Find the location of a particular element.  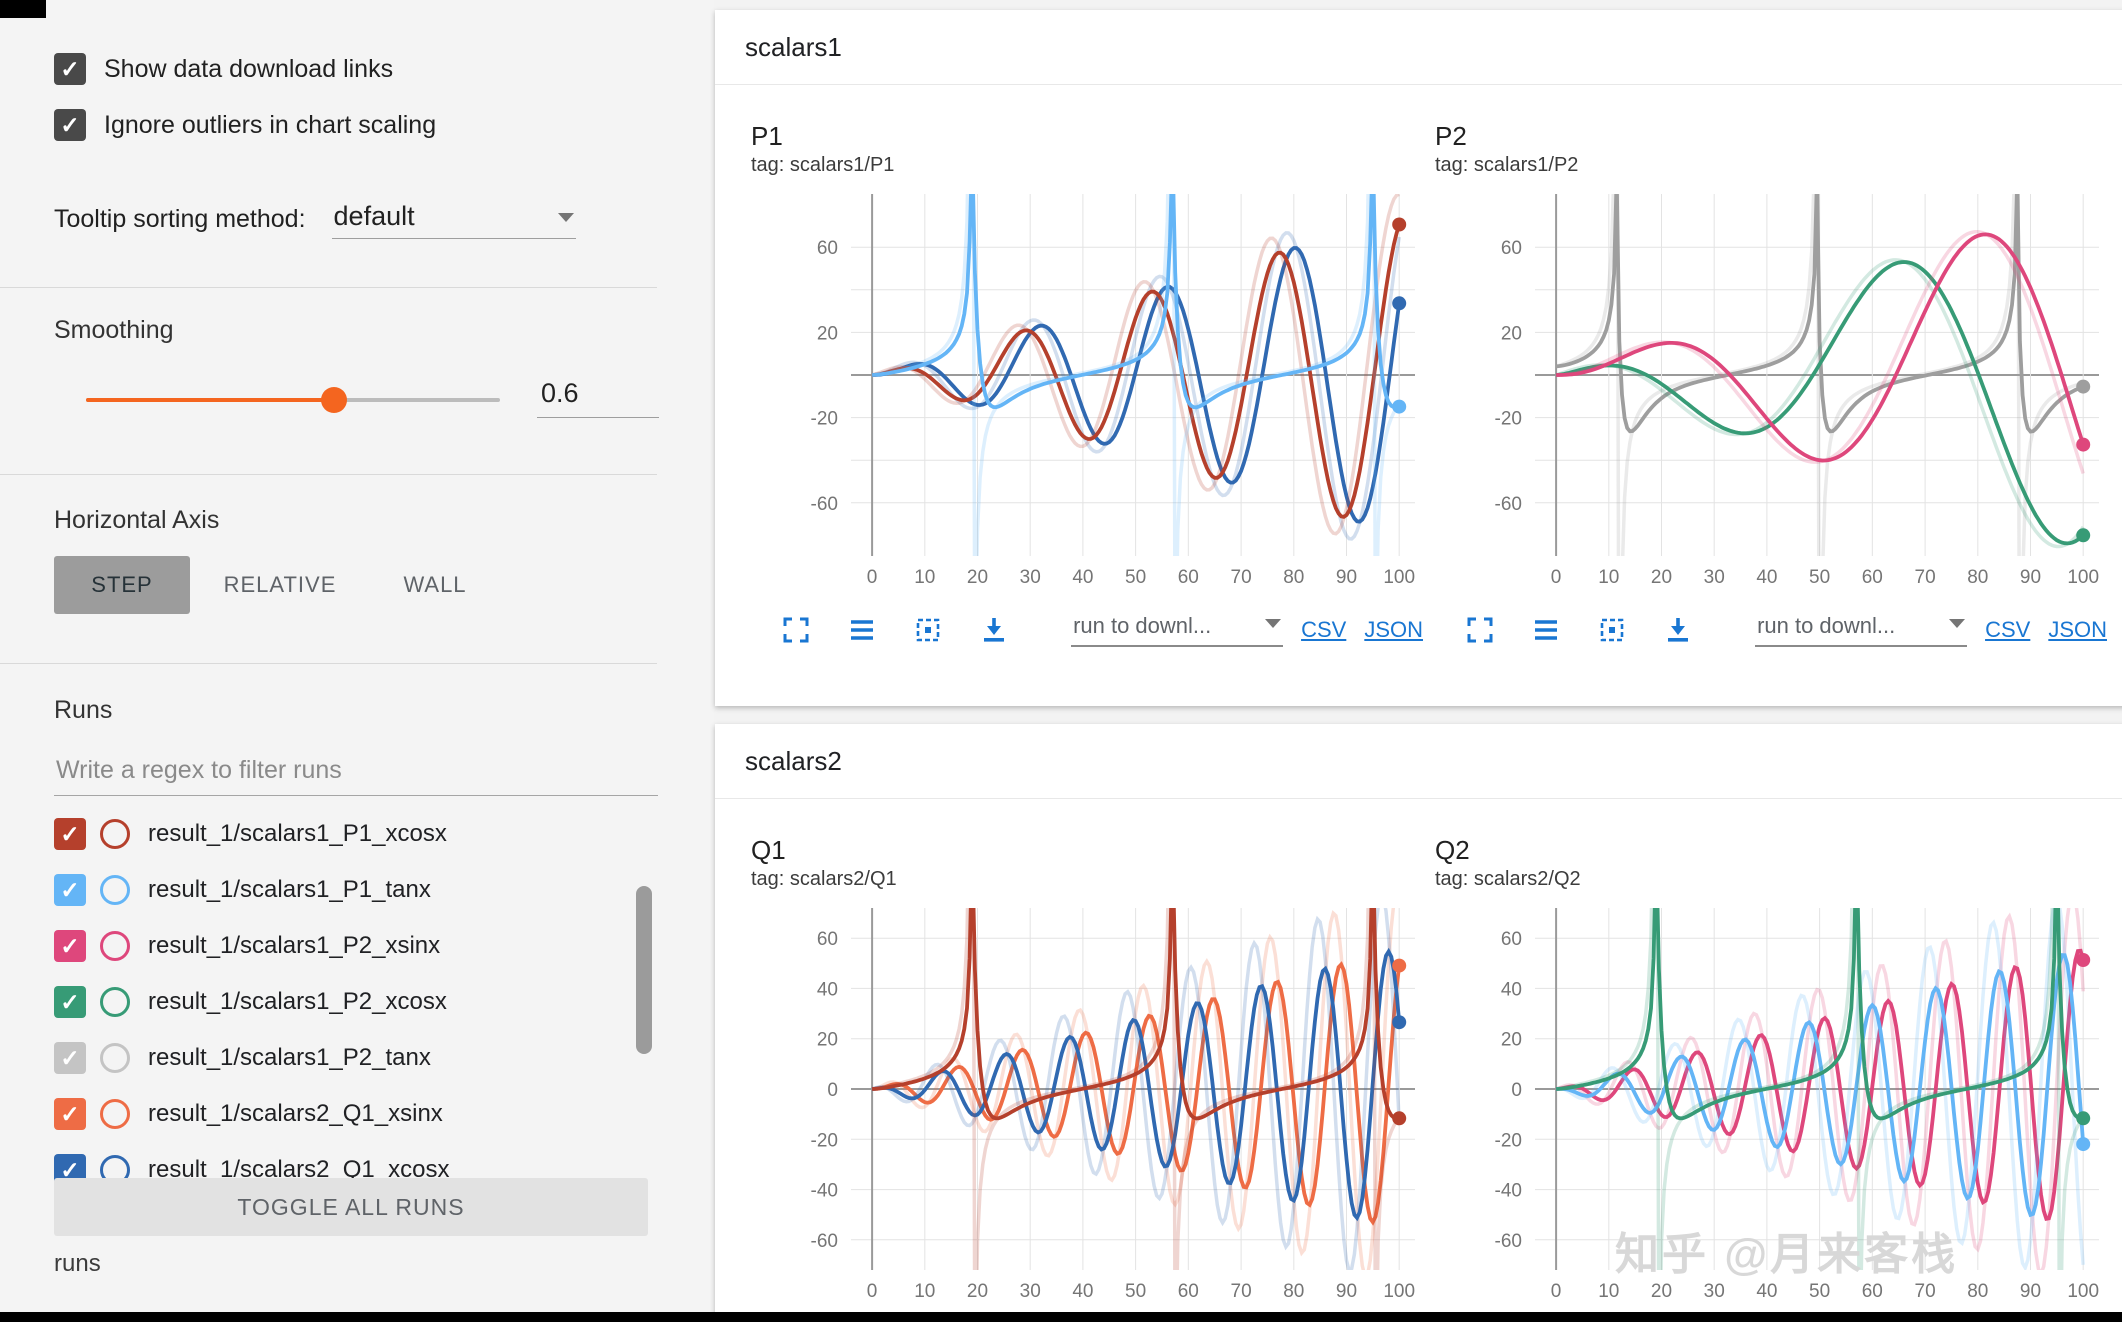

section-header-scalars1: scalars1 is located at coordinates (1418, 47).